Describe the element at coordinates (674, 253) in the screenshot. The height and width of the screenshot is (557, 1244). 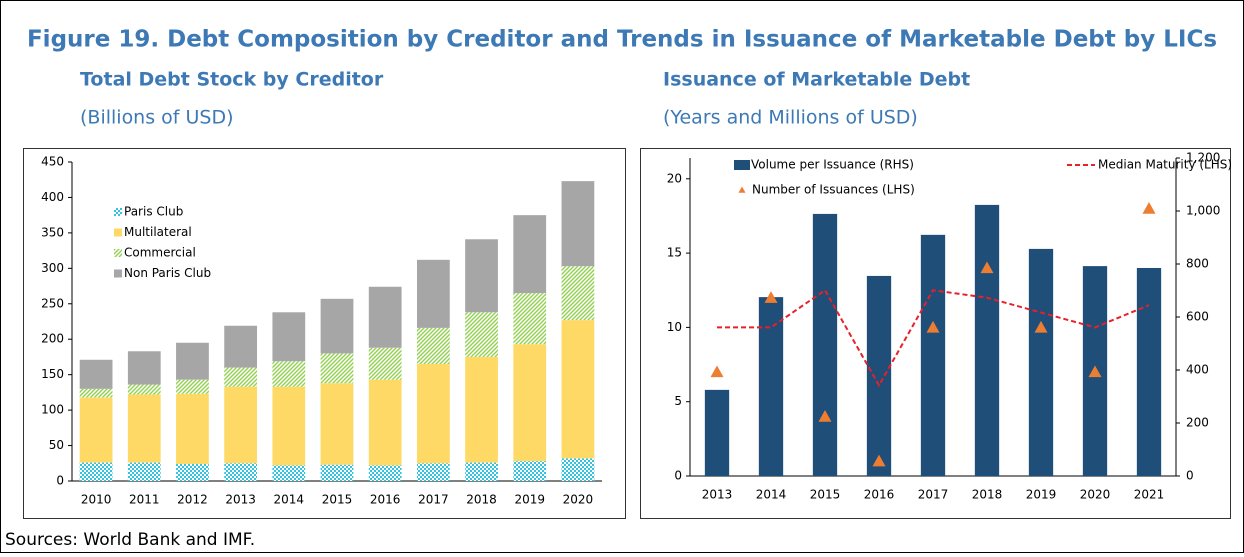
I see `y-tick-label: 15` at that location.